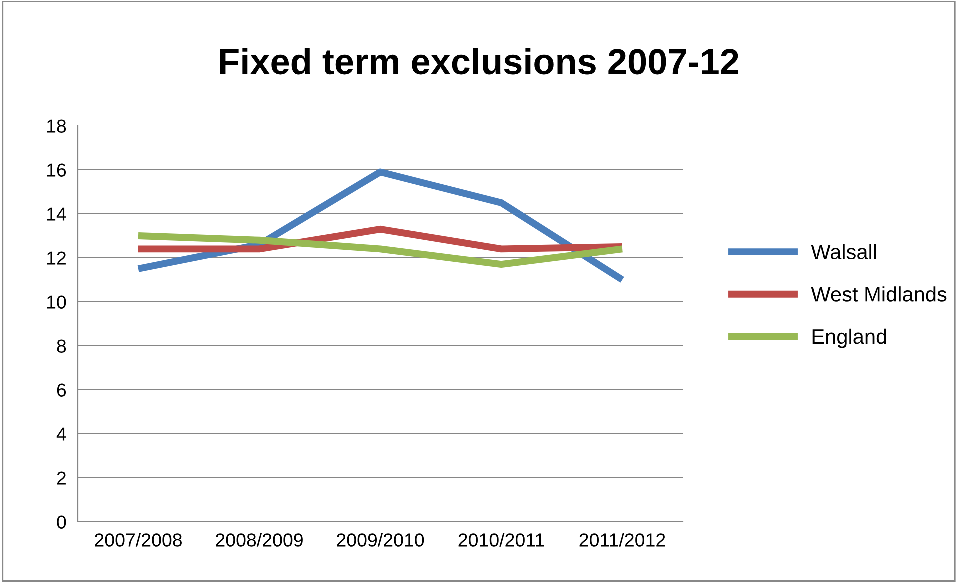  Describe the element at coordinates (380, 540) in the screenshot. I see `x-tick-label: 2009/2010` at that location.